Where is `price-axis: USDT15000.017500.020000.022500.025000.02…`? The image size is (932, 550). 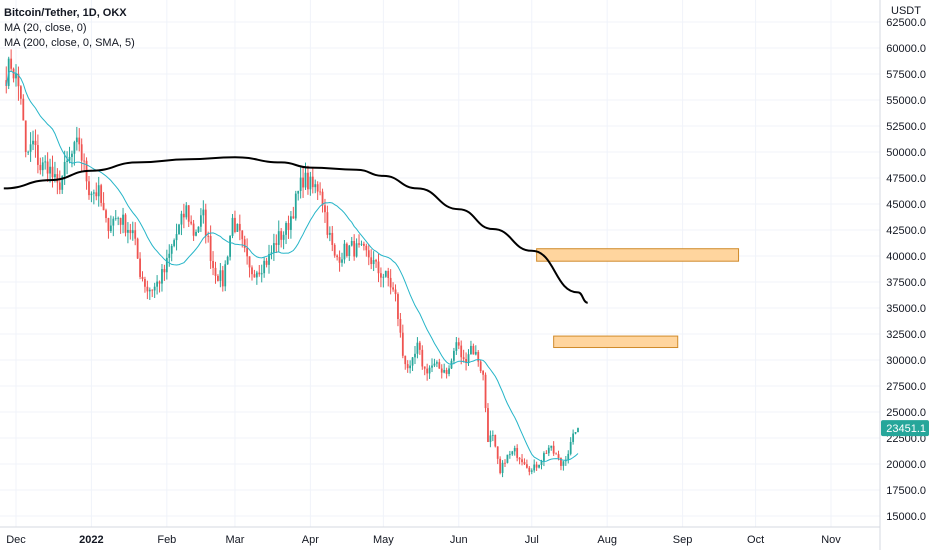 price-axis: USDT15000.017500.020000.022500.025000.02… is located at coordinates (905, 275).